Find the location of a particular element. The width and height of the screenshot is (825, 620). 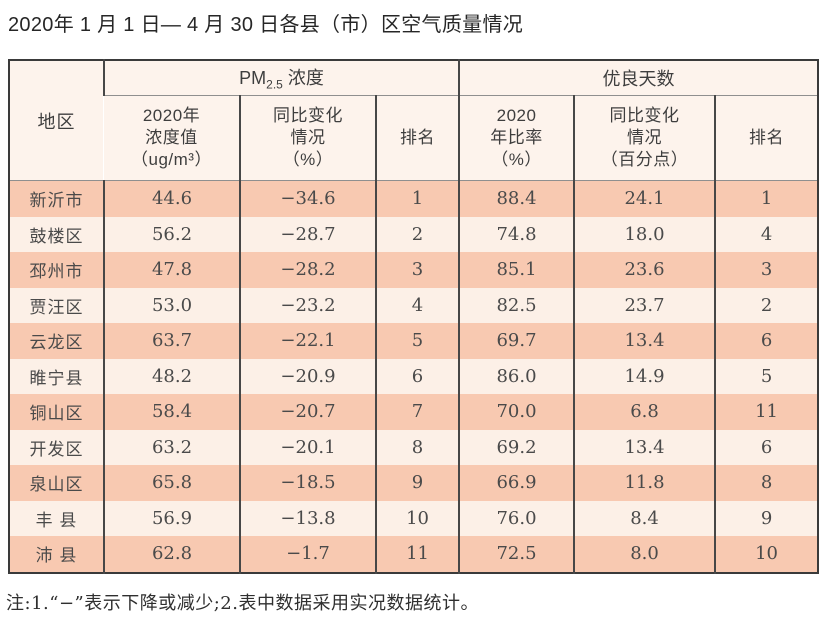

table-row: 铜山区 58.4 −20.7 7 70.0 6.8 11 is located at coordinates (414, 412).